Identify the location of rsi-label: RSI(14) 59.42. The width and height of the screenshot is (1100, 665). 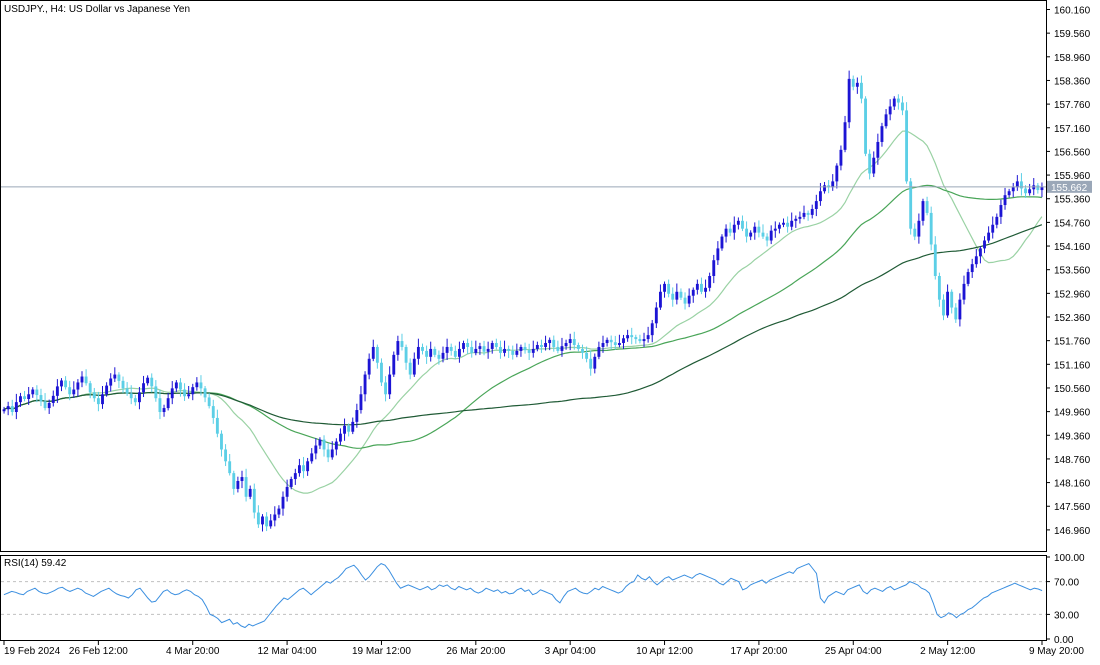
(35, 563).